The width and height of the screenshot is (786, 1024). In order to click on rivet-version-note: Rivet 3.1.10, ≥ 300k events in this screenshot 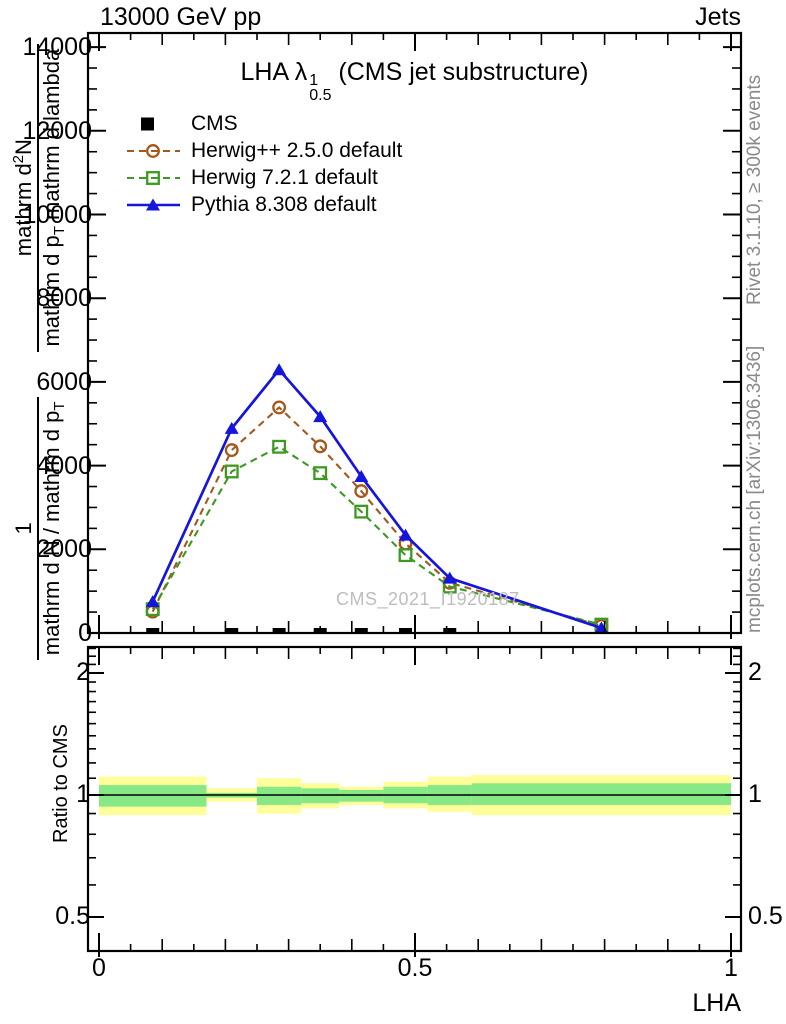, I will do `click(754, 189)`.